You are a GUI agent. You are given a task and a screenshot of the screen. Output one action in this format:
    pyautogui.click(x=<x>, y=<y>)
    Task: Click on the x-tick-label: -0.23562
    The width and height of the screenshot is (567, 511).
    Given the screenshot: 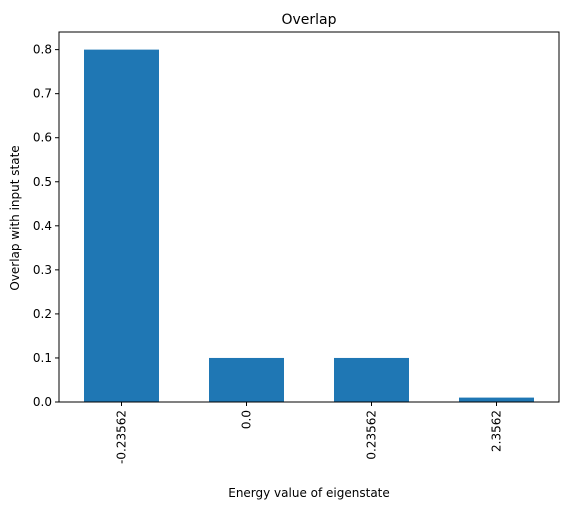 What is the action you would take?
    pyautogui.click(x=122, y=437)
    